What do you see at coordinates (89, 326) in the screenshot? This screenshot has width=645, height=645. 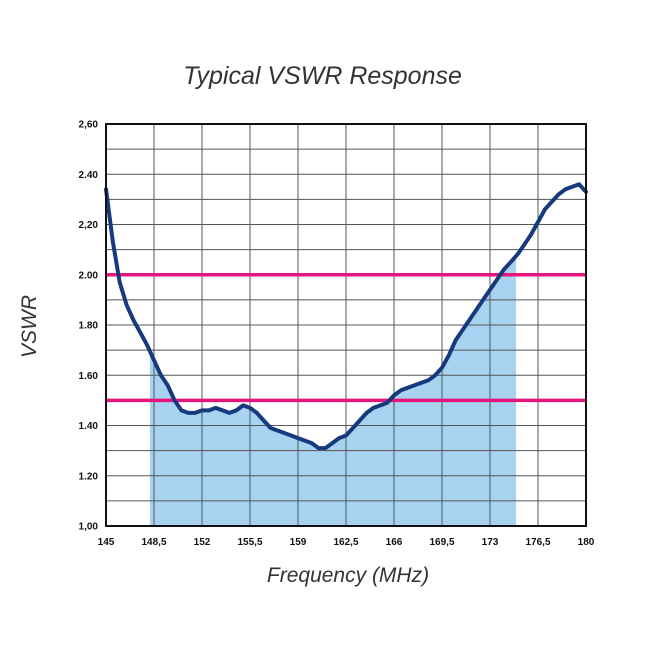 I see `y-tick-label: 1.80` at bounding box center [89, 326].